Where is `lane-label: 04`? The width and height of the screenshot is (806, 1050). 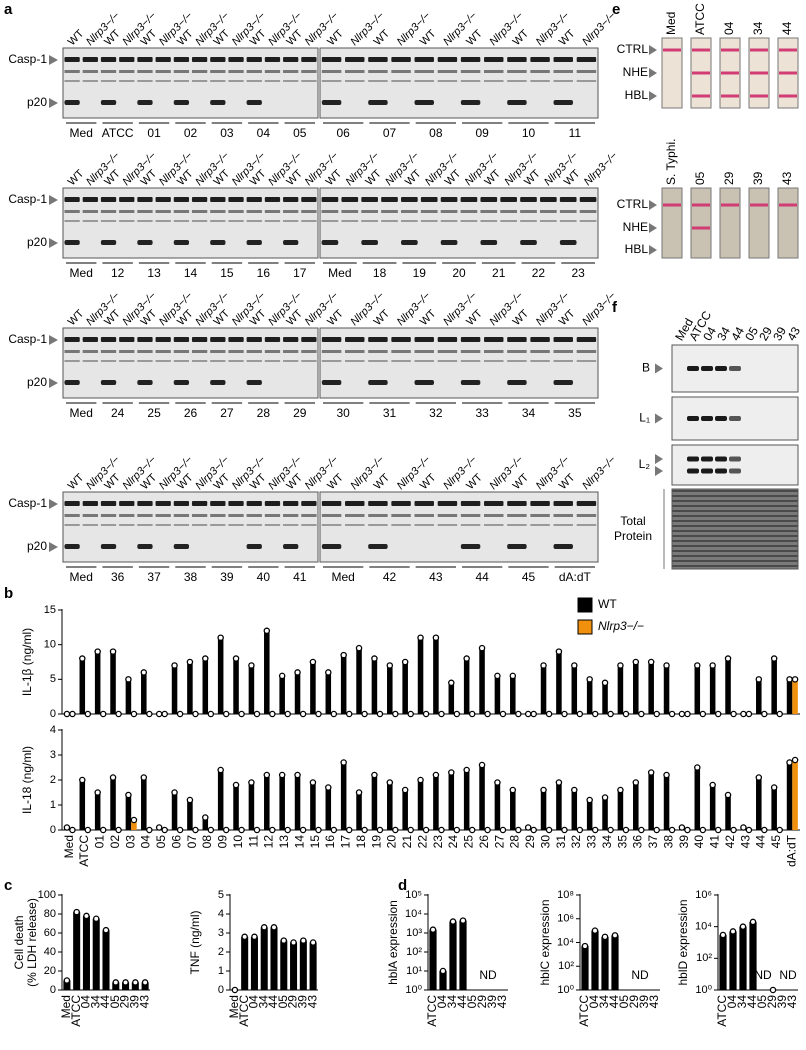
lane-label: 04 is located at coordinates (709, 333).